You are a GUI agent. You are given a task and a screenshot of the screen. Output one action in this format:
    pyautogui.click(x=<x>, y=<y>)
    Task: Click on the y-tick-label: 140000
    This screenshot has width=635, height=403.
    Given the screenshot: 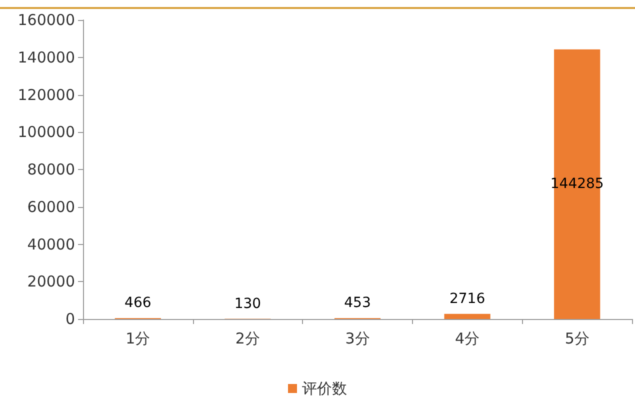 What is the action you would take?
    pyautogui.click(x=46, y=57)
    